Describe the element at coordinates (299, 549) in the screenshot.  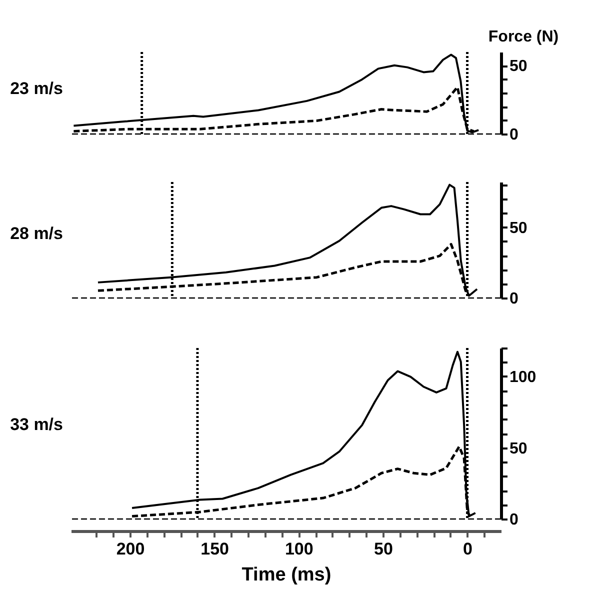
I see `x-tick-label: 100` at that location.